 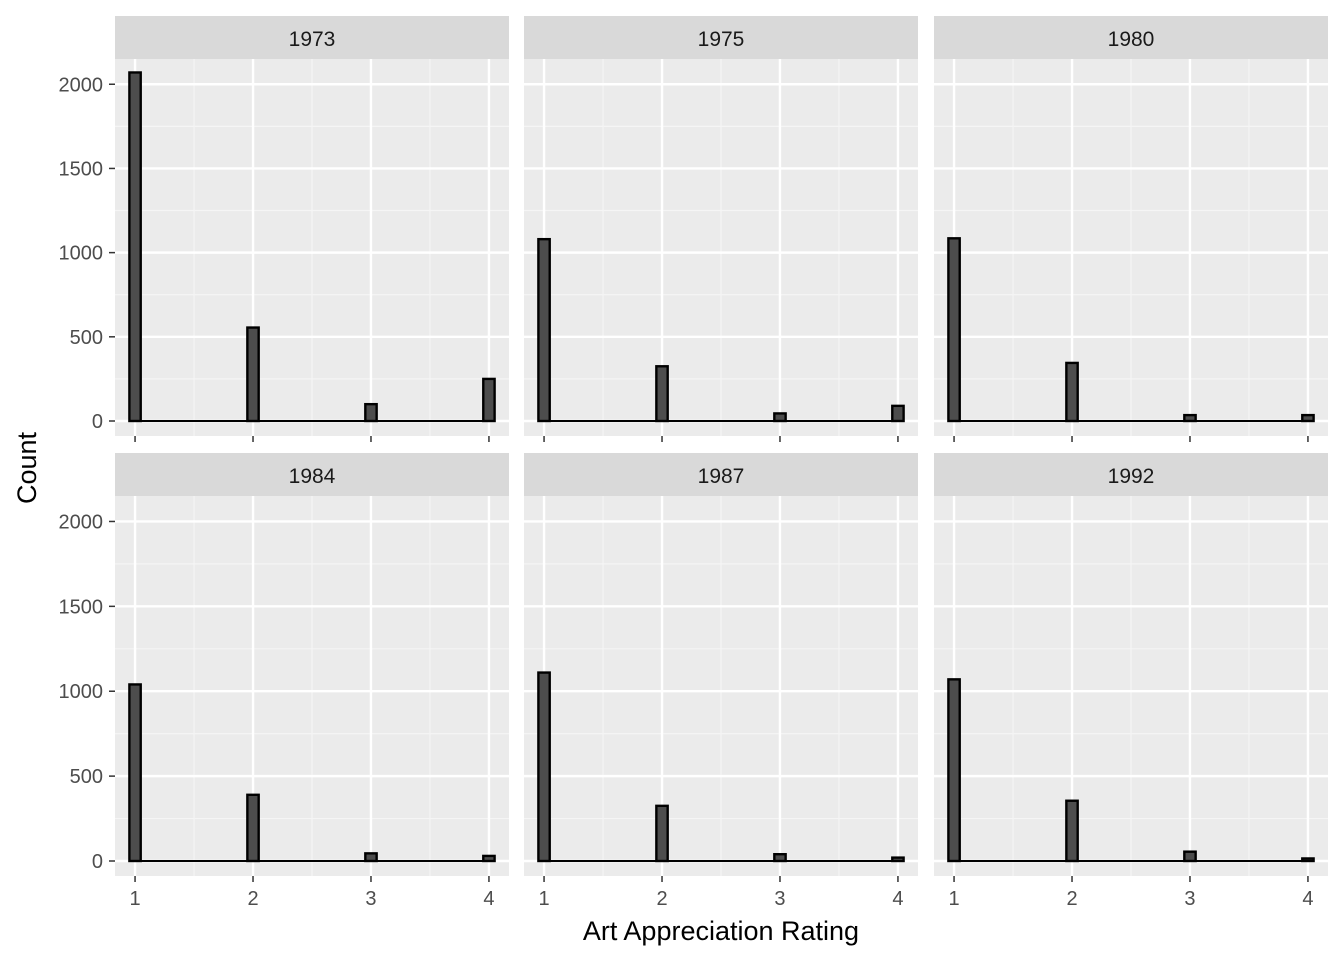 What do you see at coordinates (27, 467) in the screenshot?
I see `y-axis-title: Count` at bounding box center [27, 467].